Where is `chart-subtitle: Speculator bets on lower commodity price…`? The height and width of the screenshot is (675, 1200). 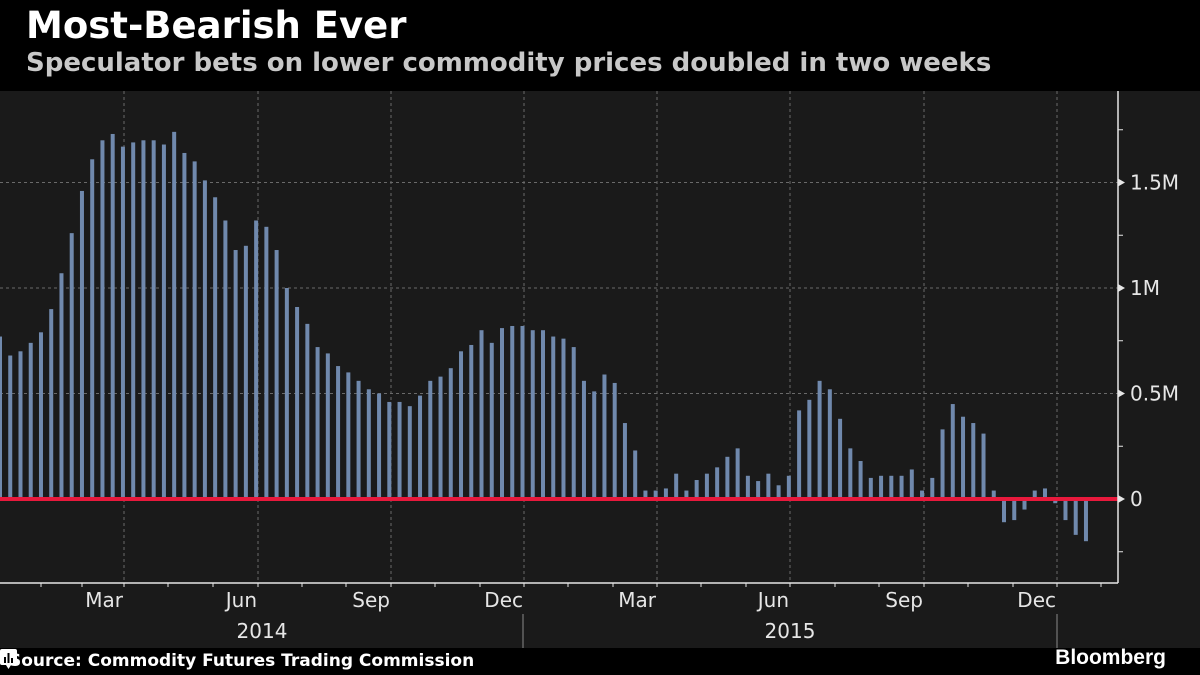
chart-subtitle: Speculator bets on lower commodity price… is located at coordinates (509, 63).